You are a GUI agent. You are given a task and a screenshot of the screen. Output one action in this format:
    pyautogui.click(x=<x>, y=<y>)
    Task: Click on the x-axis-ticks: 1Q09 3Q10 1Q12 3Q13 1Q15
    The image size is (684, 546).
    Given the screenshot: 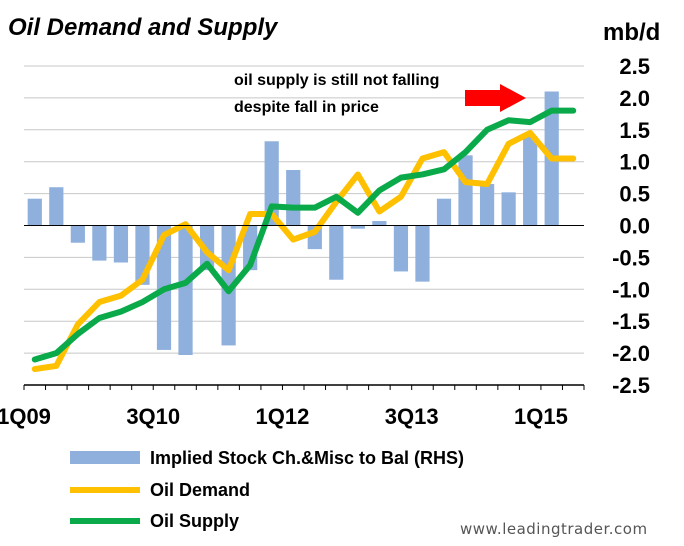 What is the action you would take?
    pyautogui.click(x=292, y=407)
    